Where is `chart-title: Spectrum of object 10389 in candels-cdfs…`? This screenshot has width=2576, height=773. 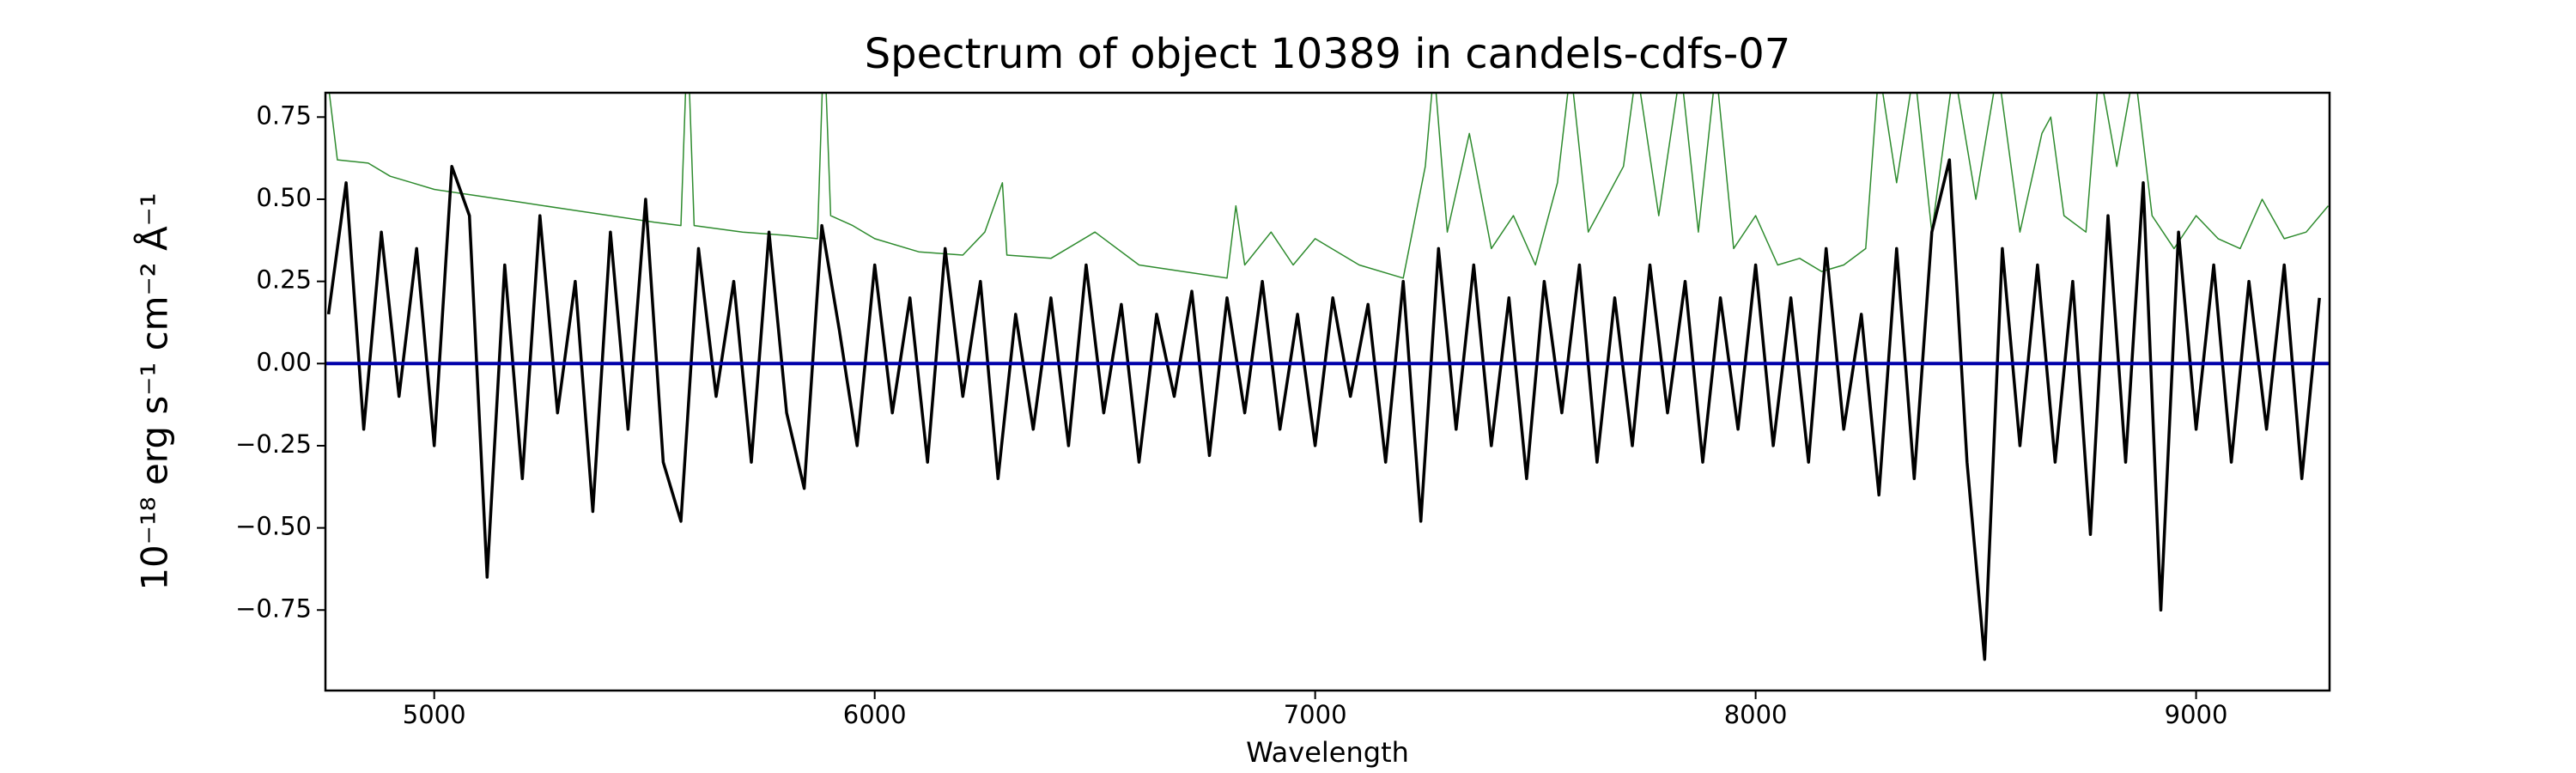 chart-title: Spectrum of object 10389 in candels-cdfs… is located at coordinates (1328, 54).